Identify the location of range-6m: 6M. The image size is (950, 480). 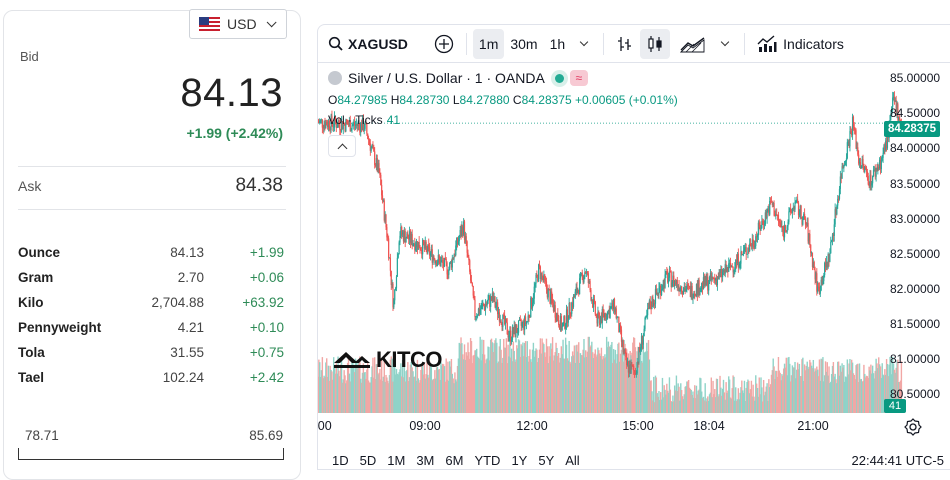
(454, 460).